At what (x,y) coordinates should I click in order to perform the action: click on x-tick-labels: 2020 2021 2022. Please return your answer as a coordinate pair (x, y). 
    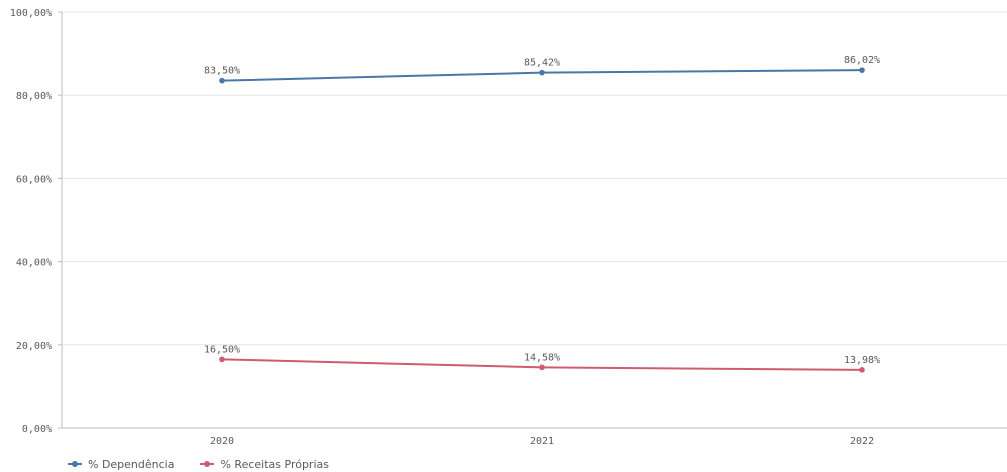
    Looking at the image, I should click on (542, 441).